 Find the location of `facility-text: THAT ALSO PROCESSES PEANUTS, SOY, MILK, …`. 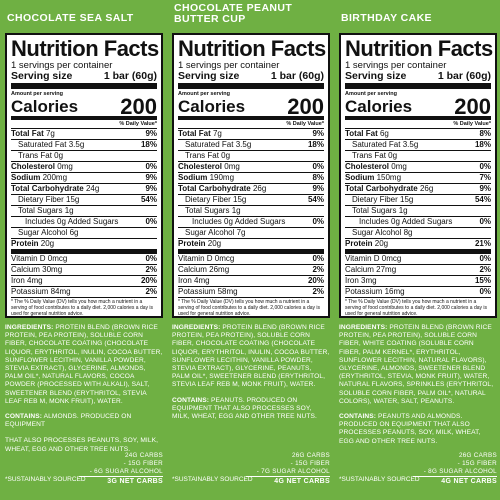

facility-text: THAT ALSO PROCESSES PEANUTS, SOY, MILK, … is located at coordinates (82, 445).